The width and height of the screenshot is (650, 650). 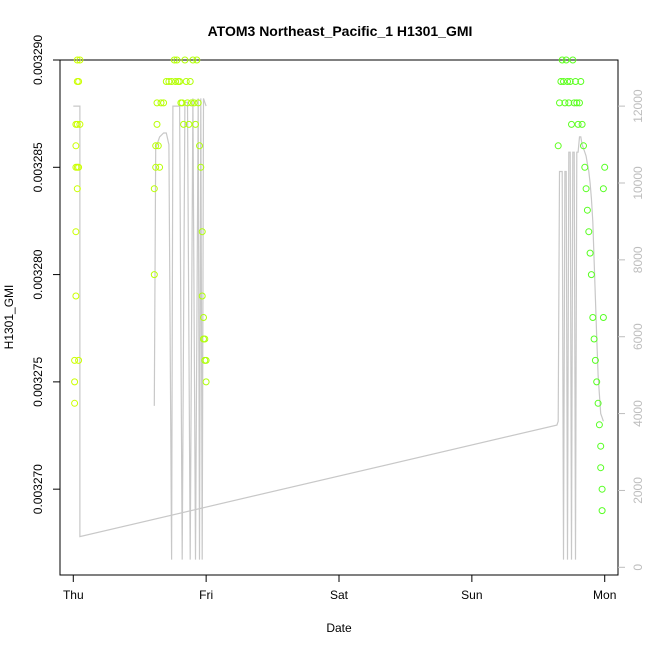 What do you see at coordinates (339, 595) in the screenshot?
I see `x-tick-label: Sat` at bounding box center [339, 595].